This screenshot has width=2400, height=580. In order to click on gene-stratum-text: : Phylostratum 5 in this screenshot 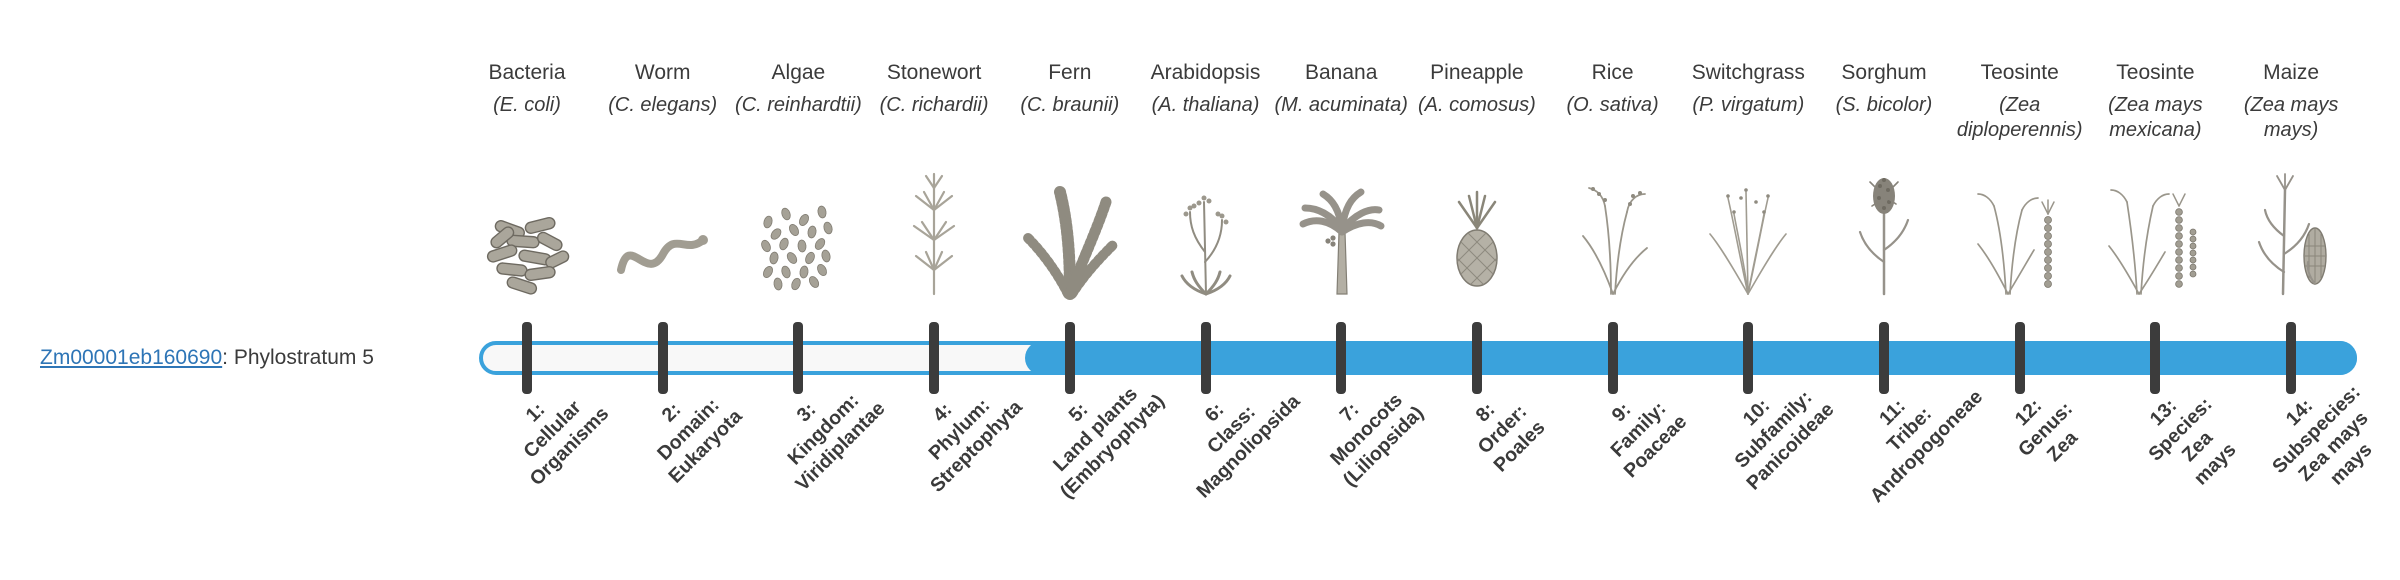, I will do `click(298, 357)`.